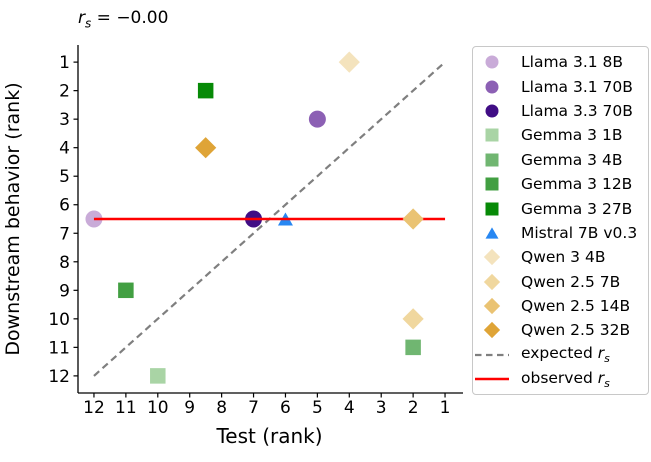  What do you see at coordinates (413, 319) in the screenshot?
I see `point-qwen-2-5-7b` at bounding box center [413, 319].